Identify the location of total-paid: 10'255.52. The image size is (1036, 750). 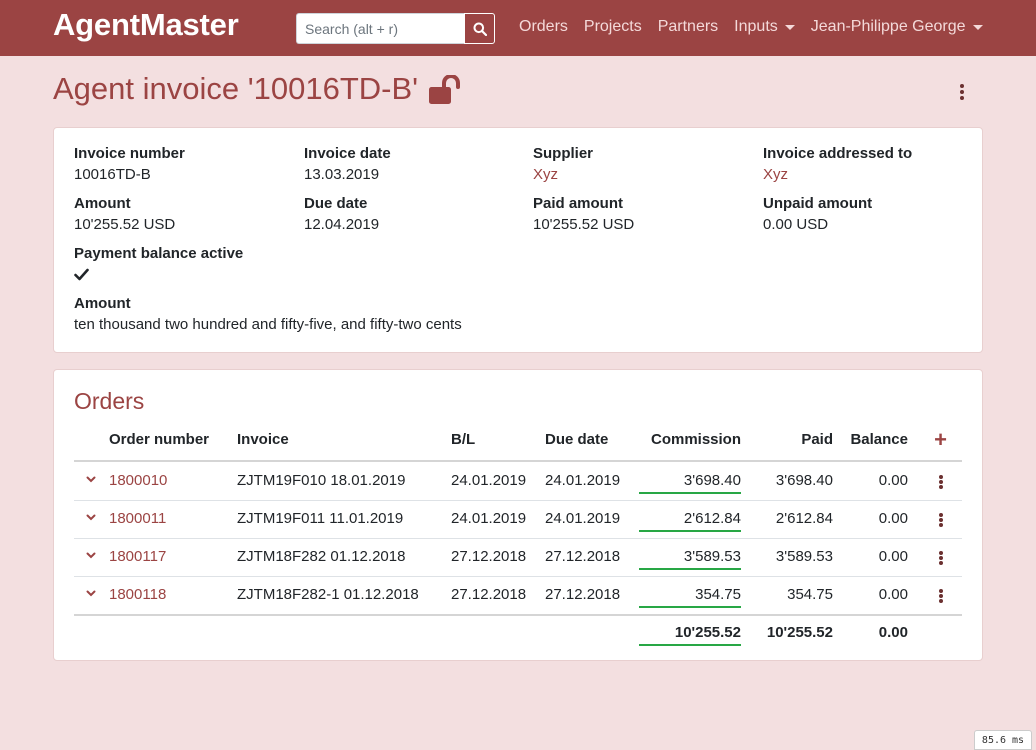
(799, 632).